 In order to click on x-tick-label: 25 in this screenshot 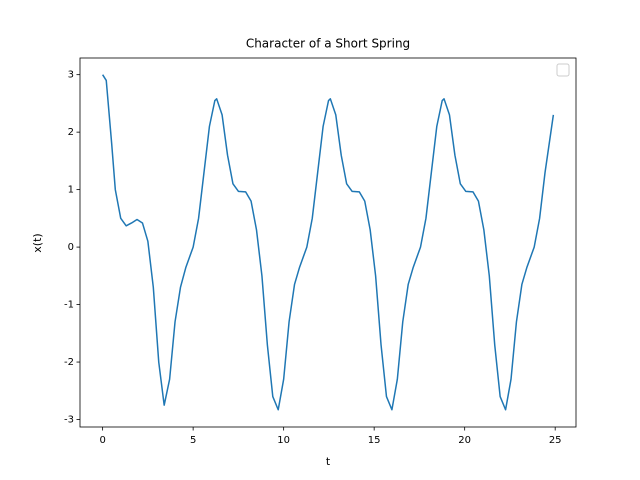, I will do `click(555, 440)`.